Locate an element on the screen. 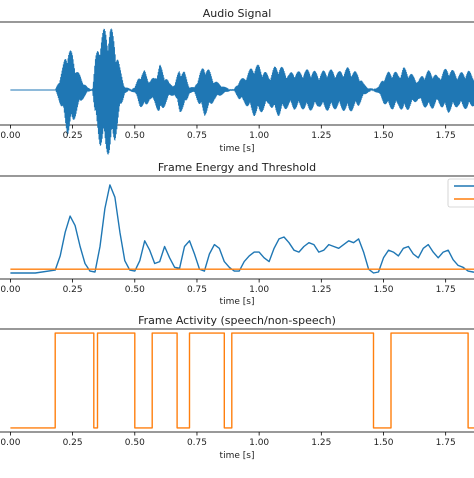 The width and height of the screenshot is (474, 478). legend is located at coordinates (460, 193).